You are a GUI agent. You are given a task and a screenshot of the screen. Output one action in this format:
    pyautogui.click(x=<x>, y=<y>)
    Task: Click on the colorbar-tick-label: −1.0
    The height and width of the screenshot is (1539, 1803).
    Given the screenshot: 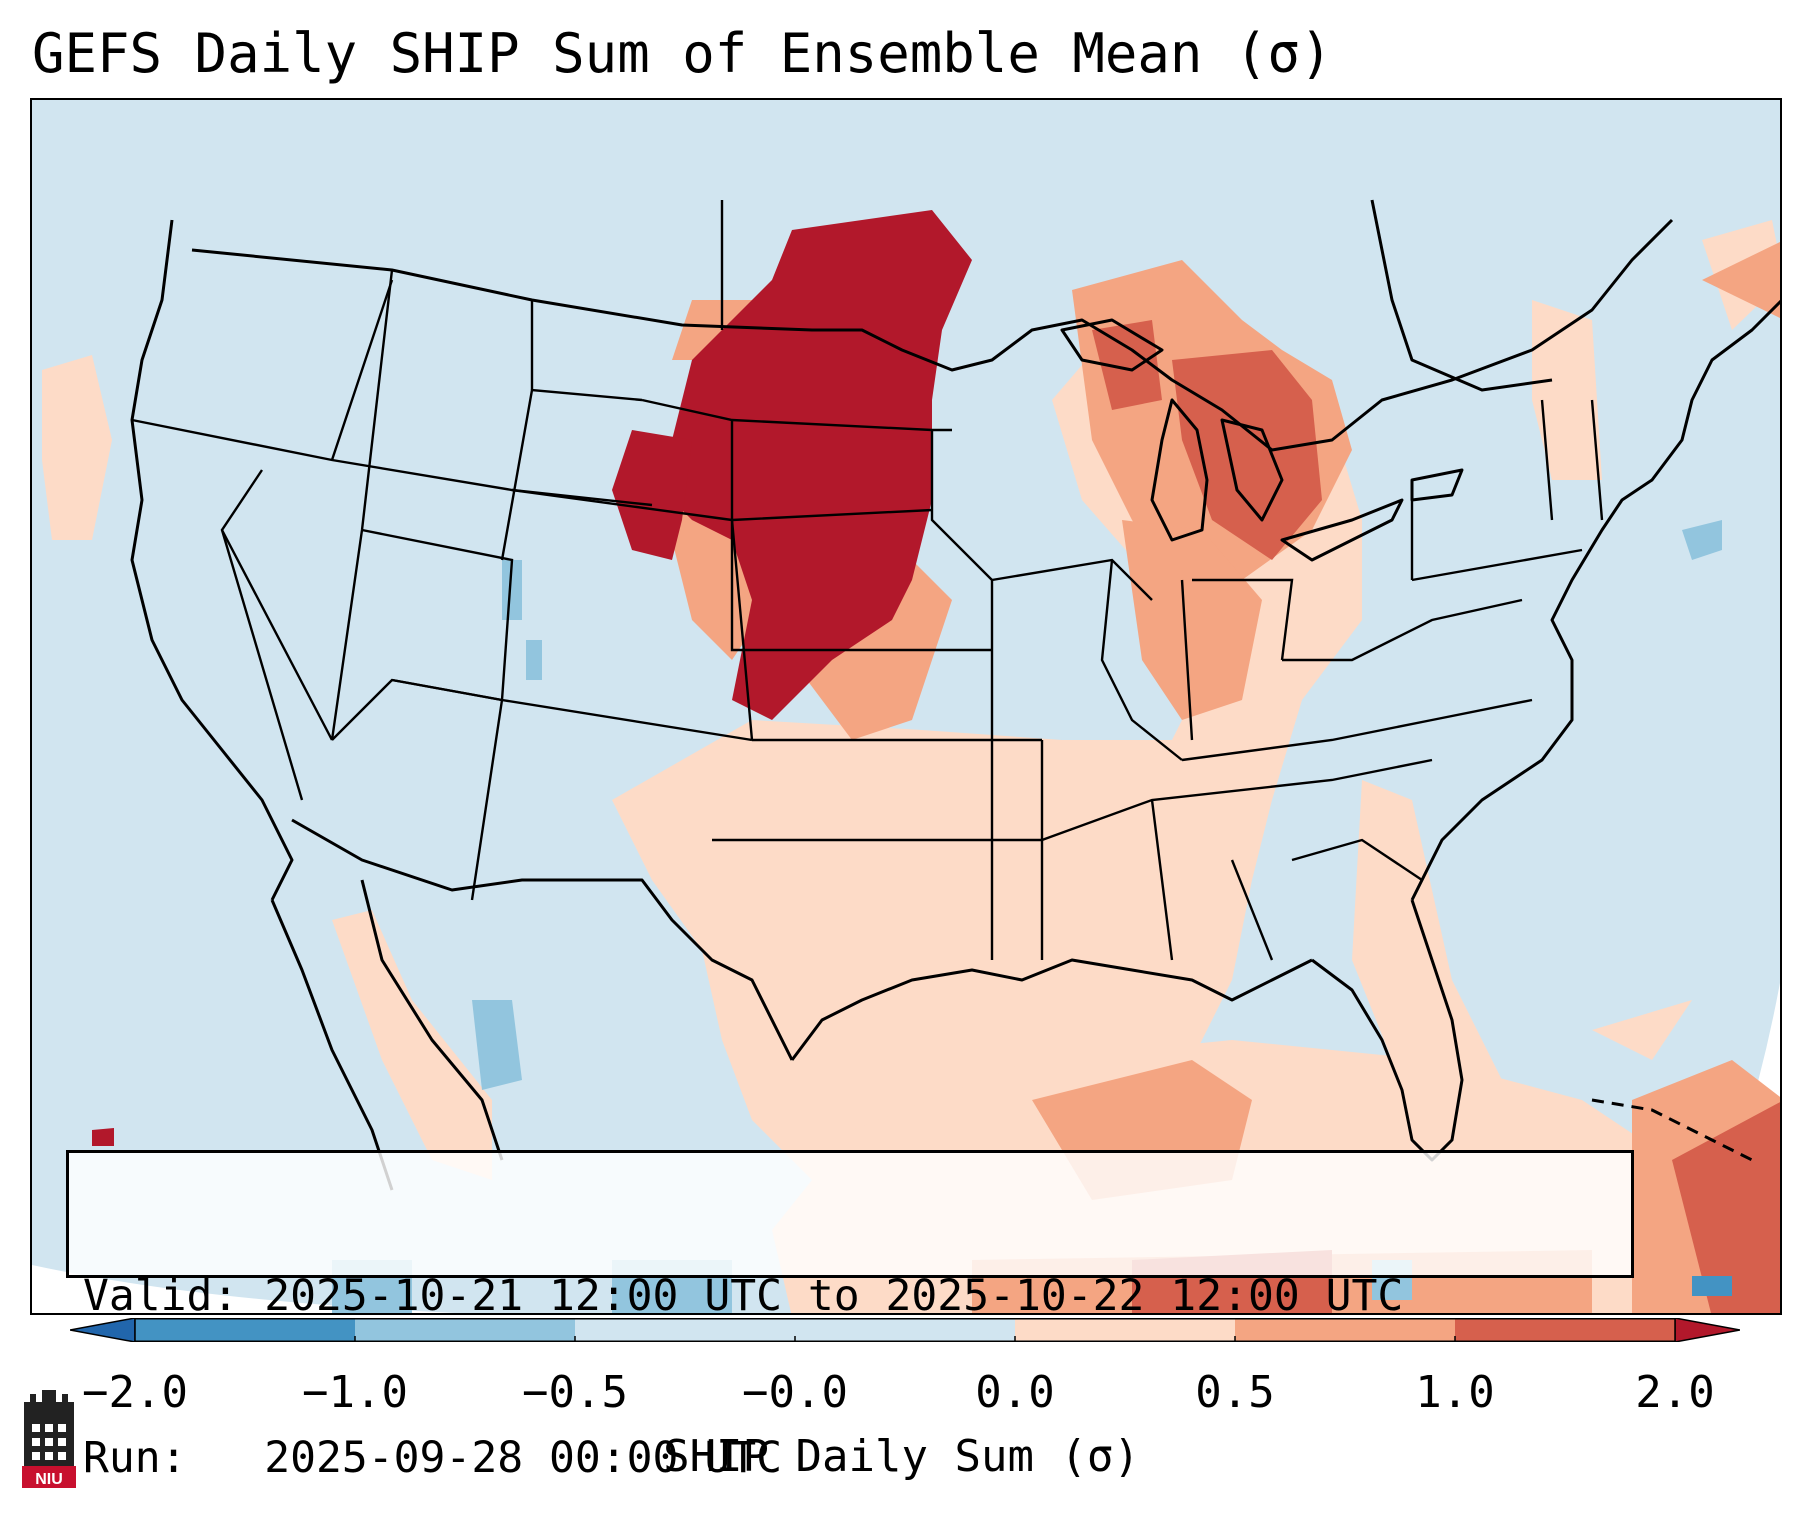 What is the action you would take?
    pyautogui.click(x=355, y=1392)
    